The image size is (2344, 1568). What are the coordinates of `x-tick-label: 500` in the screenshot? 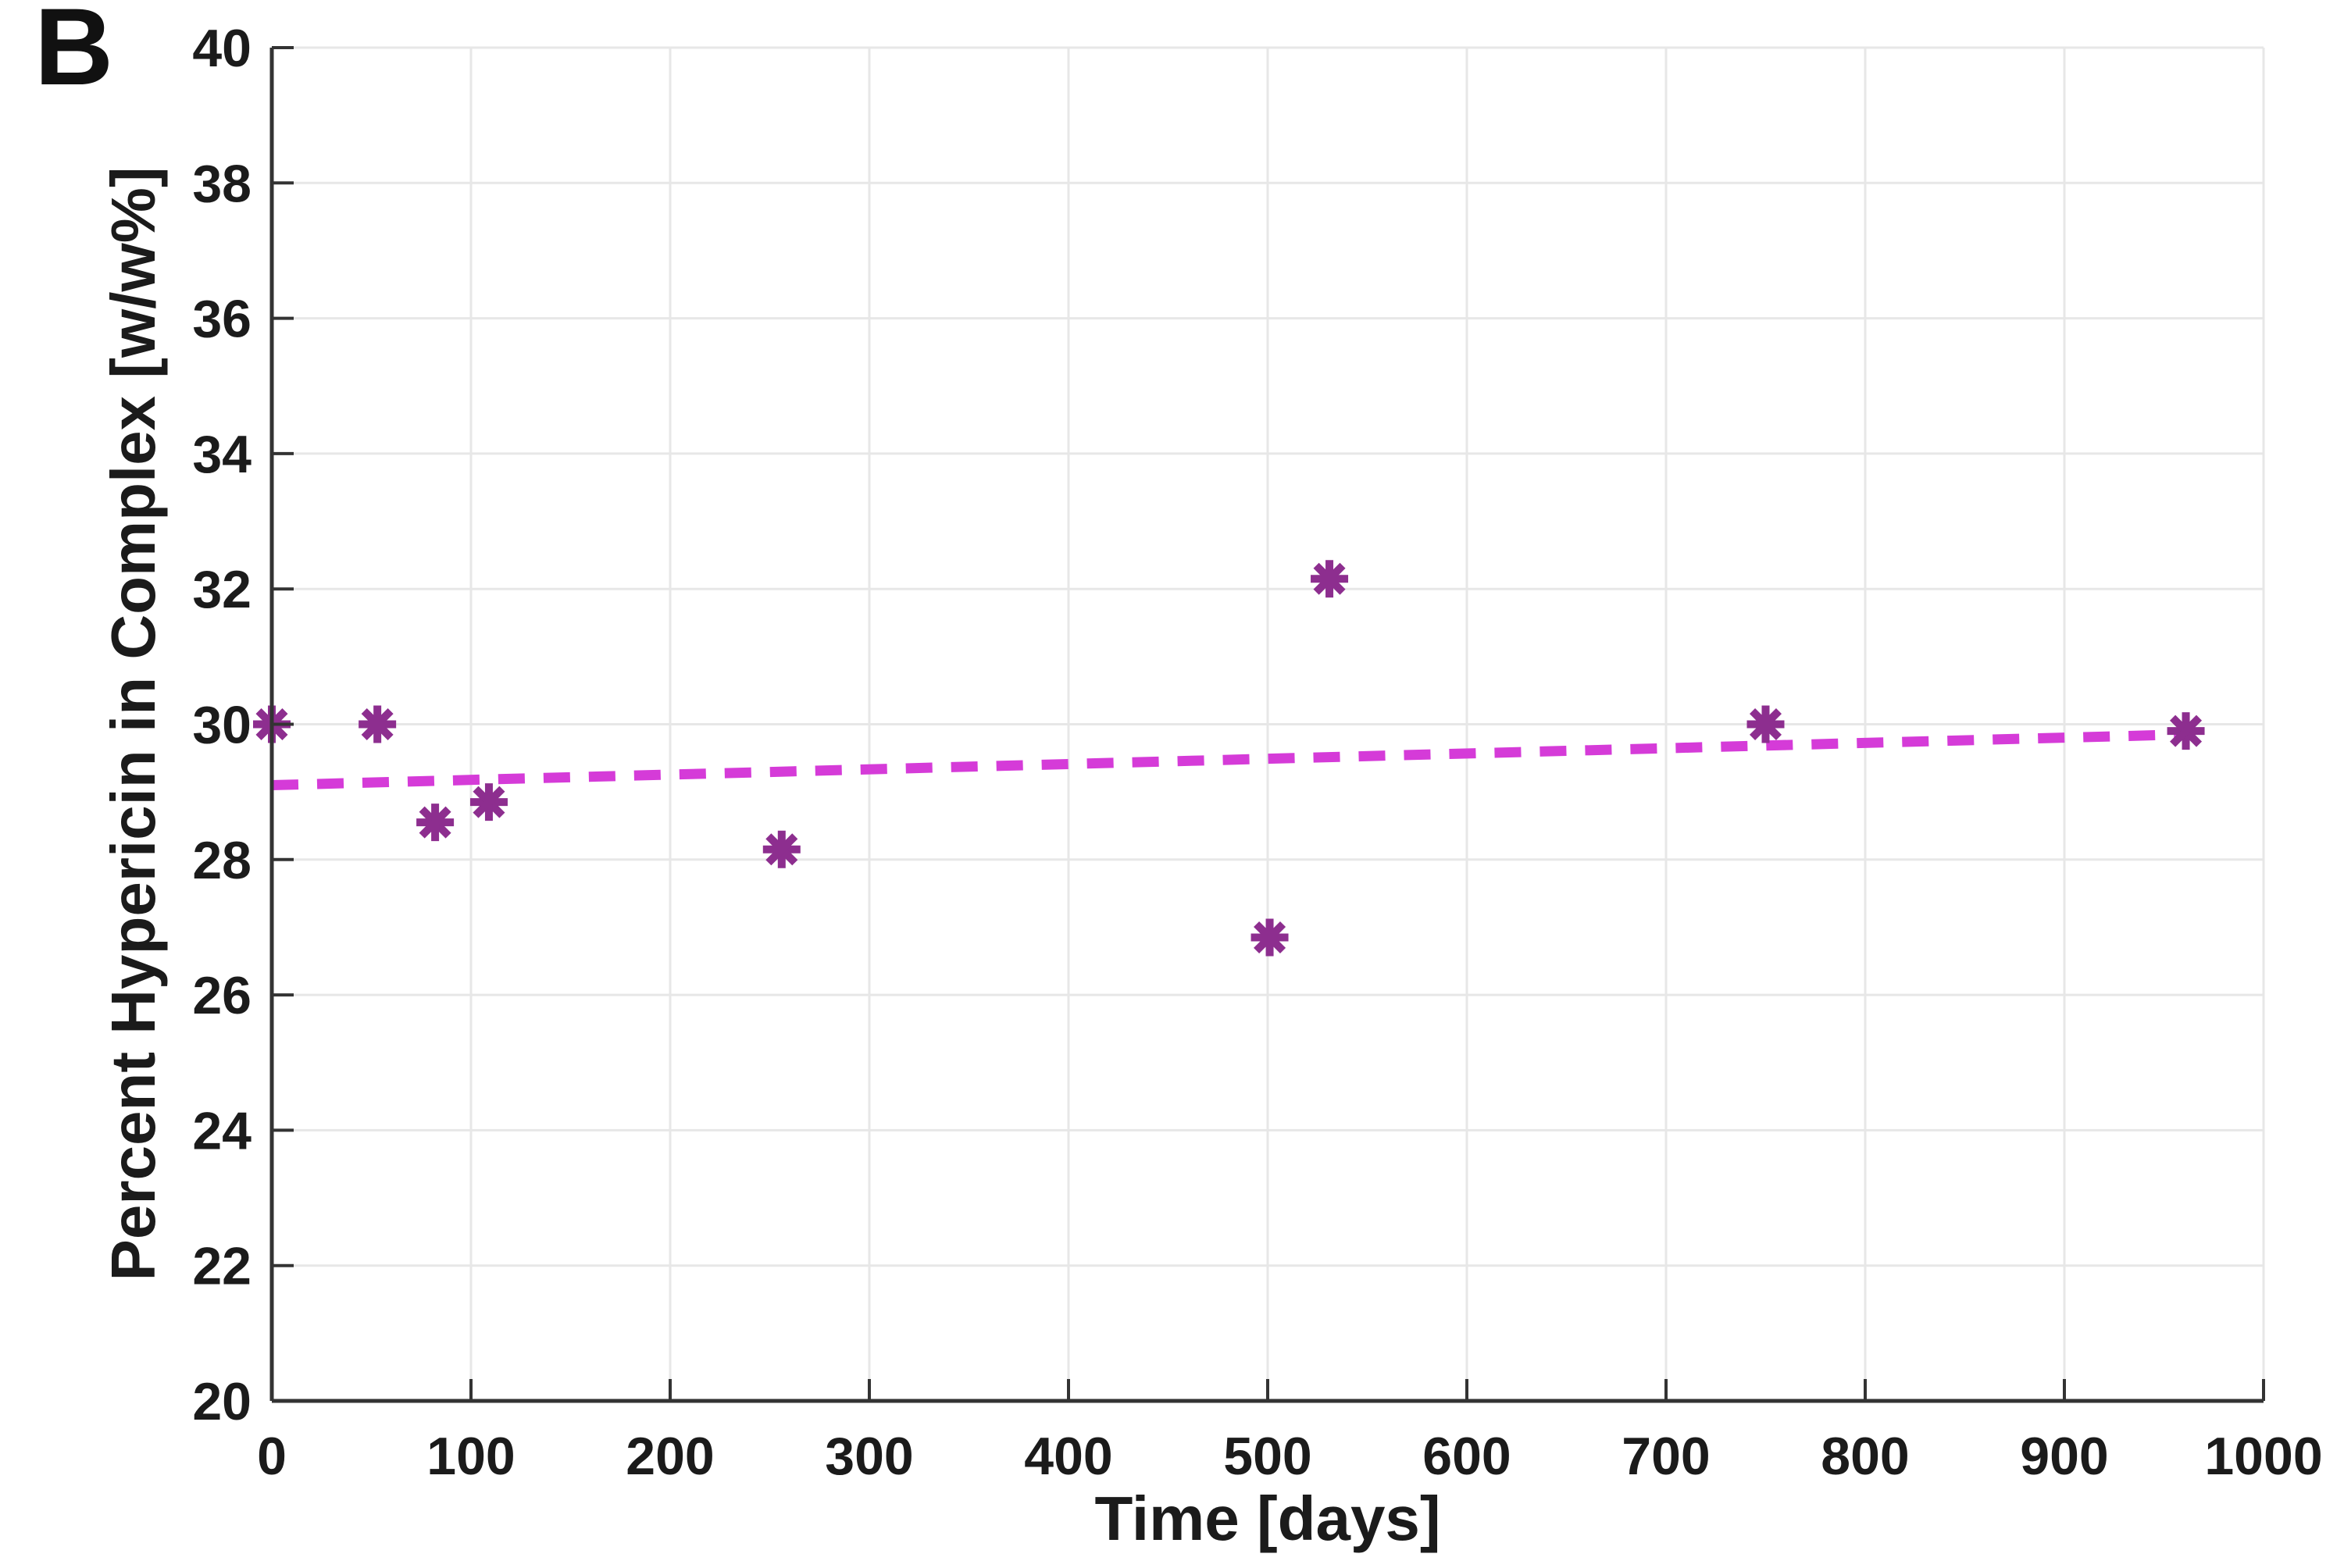 It's located at (1267, 1456).